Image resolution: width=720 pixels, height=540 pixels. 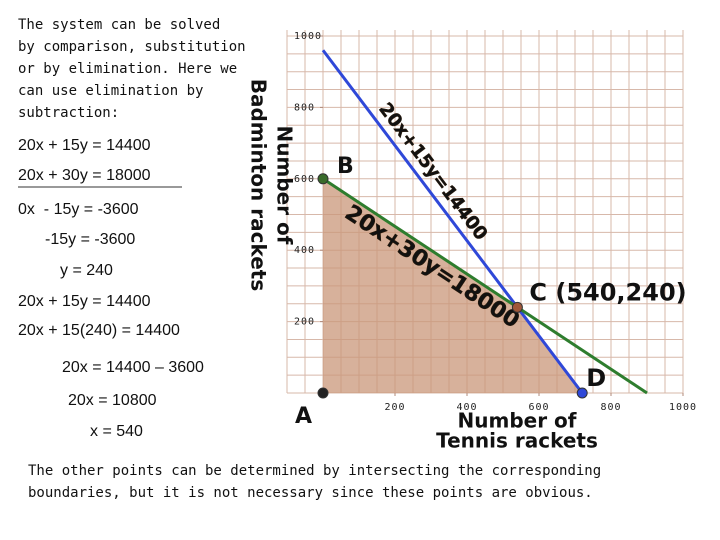 I want to click on equation: 20x + 30y = 18000, so click(x=84, y=175).